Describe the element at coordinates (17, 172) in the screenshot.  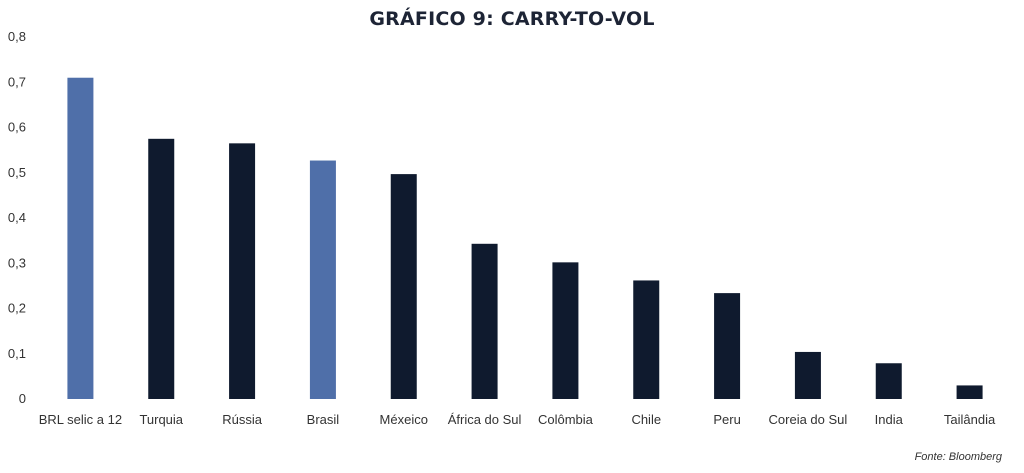
I see `y-tick-label: 0,5` at that location.